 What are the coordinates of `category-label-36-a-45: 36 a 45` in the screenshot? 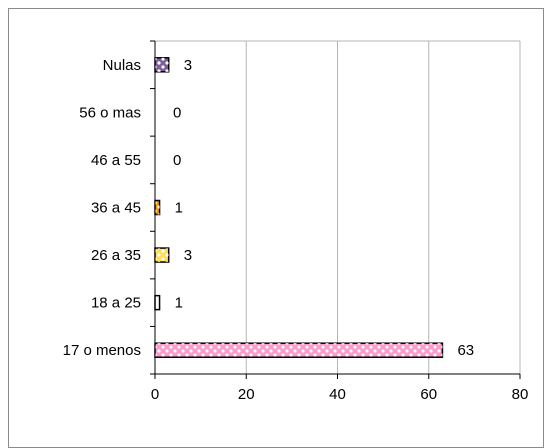 It's located at (116, 208).